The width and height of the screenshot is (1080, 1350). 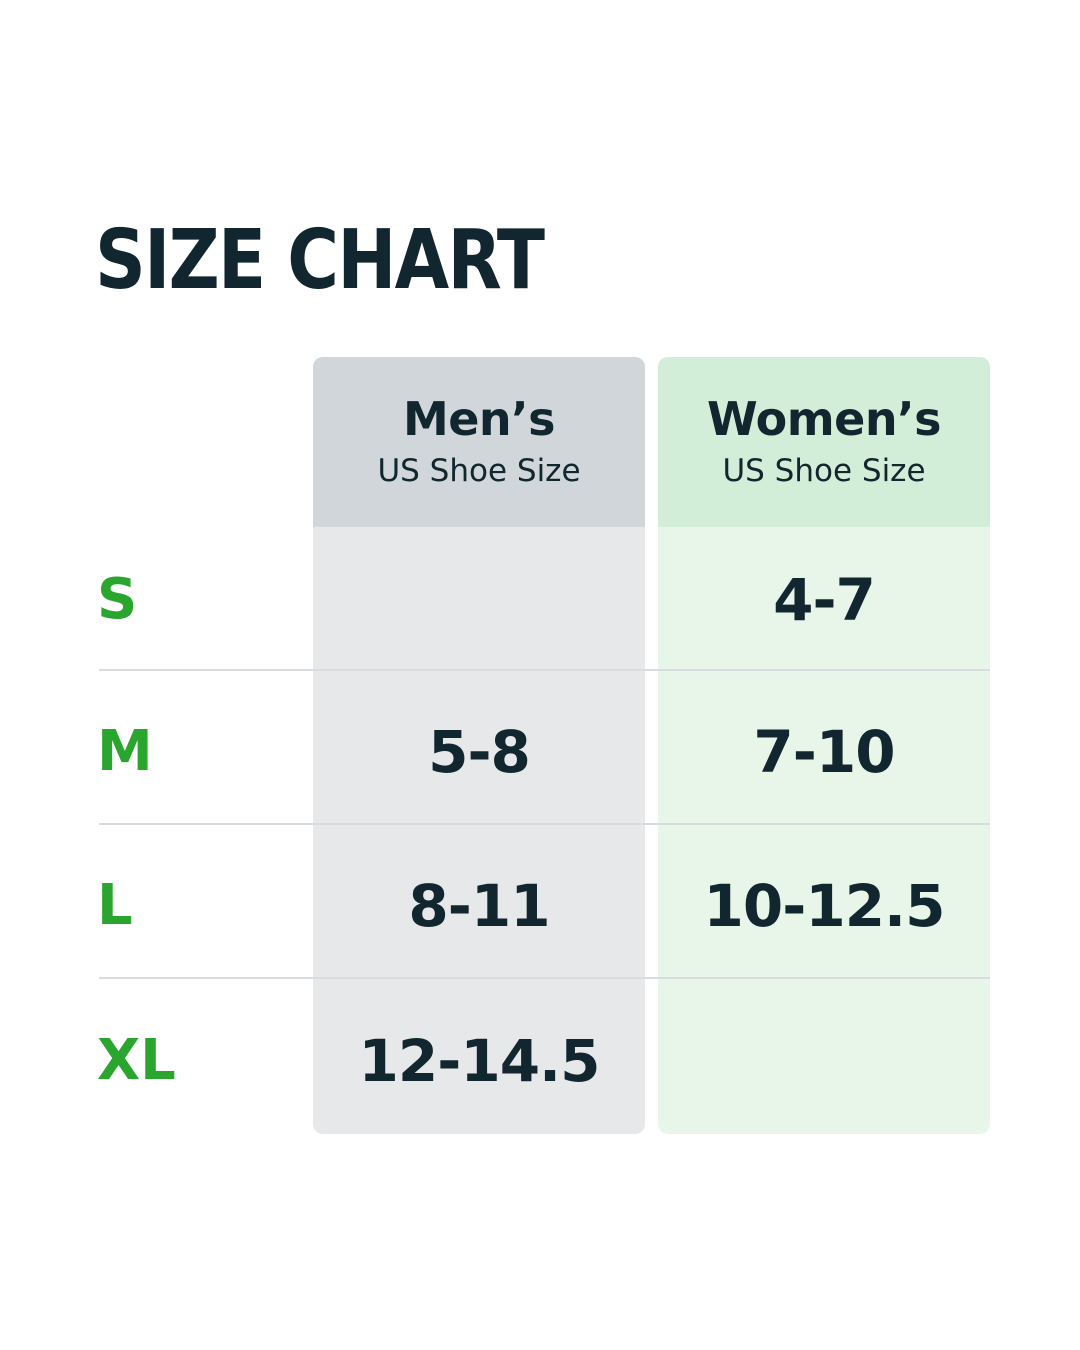 I want to click on page-title: SIZE CHART, so click(x=320, y=260).